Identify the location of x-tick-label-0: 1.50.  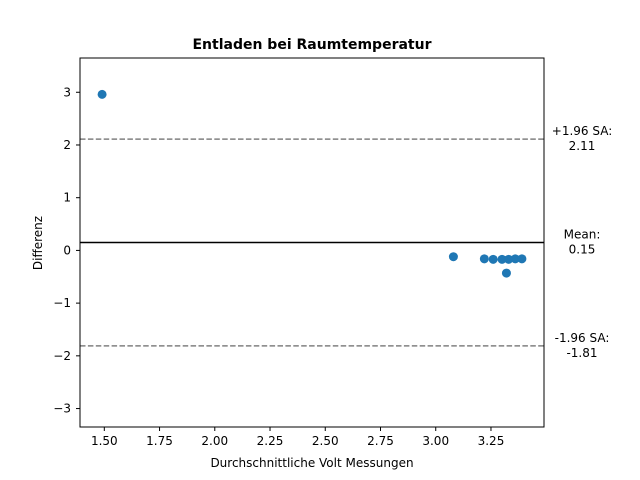
(104, 441).